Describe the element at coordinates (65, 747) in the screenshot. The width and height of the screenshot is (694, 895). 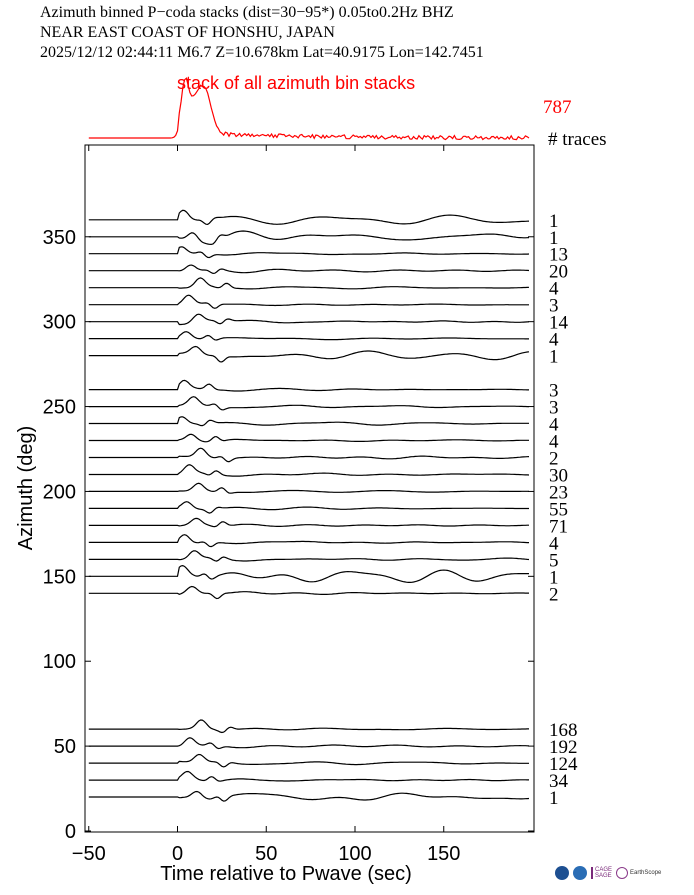
I see `y-tick-label: 50` at that location.